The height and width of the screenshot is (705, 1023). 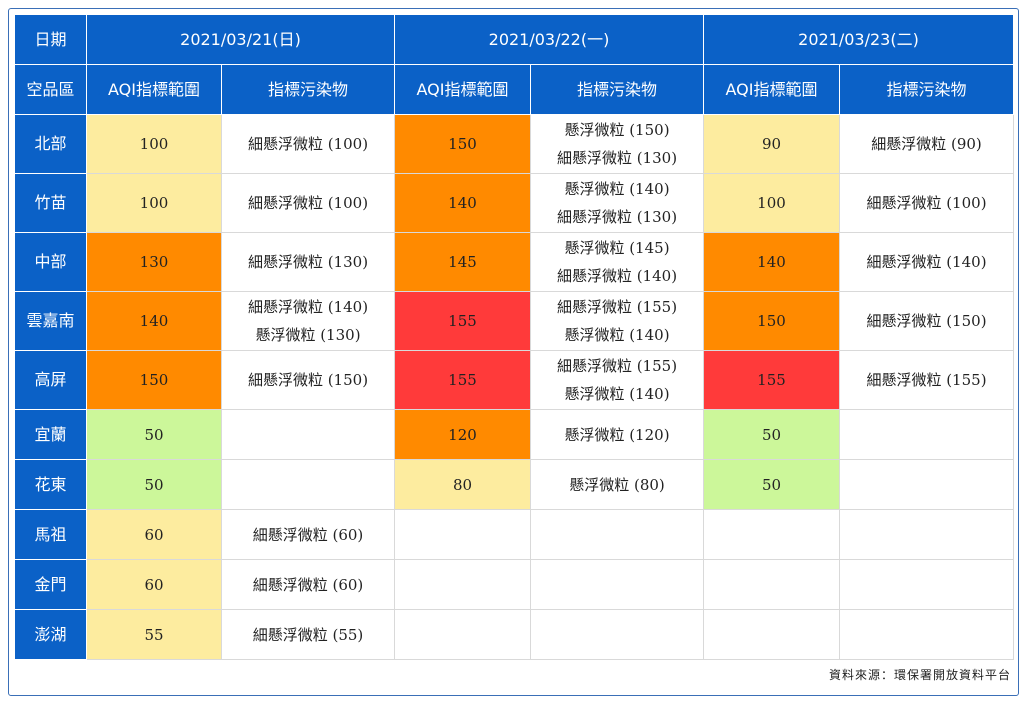 What do you see at coordinates (617, 484) in the screenshot?
I see `pollutant-entry: 懸浮微粒 (80)` at bounding box center [617, 484].